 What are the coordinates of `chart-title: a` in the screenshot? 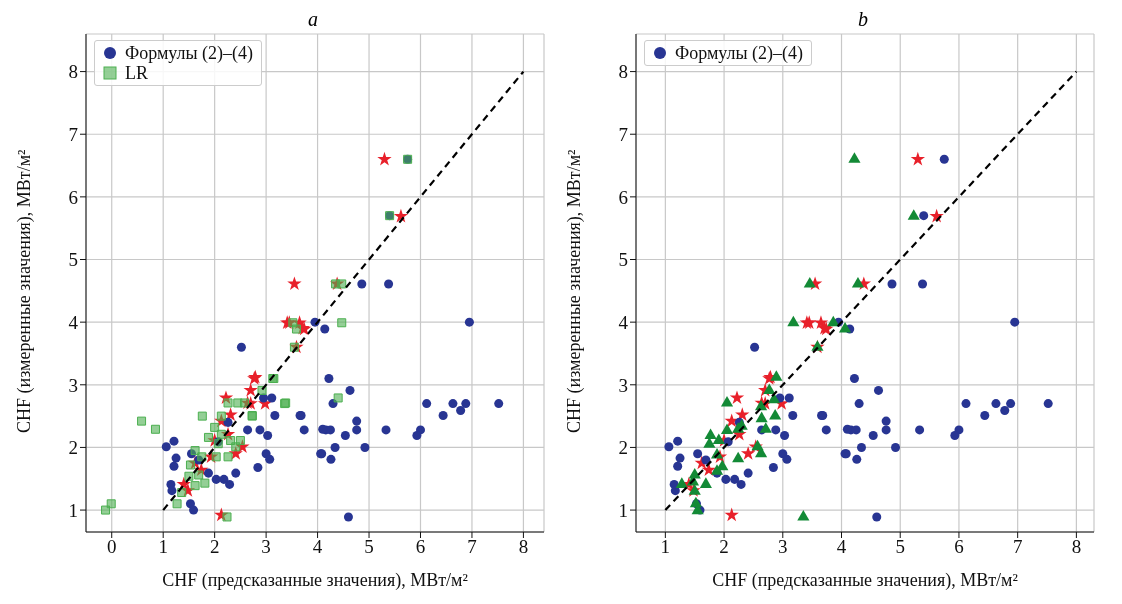 It's located at (313, 19).